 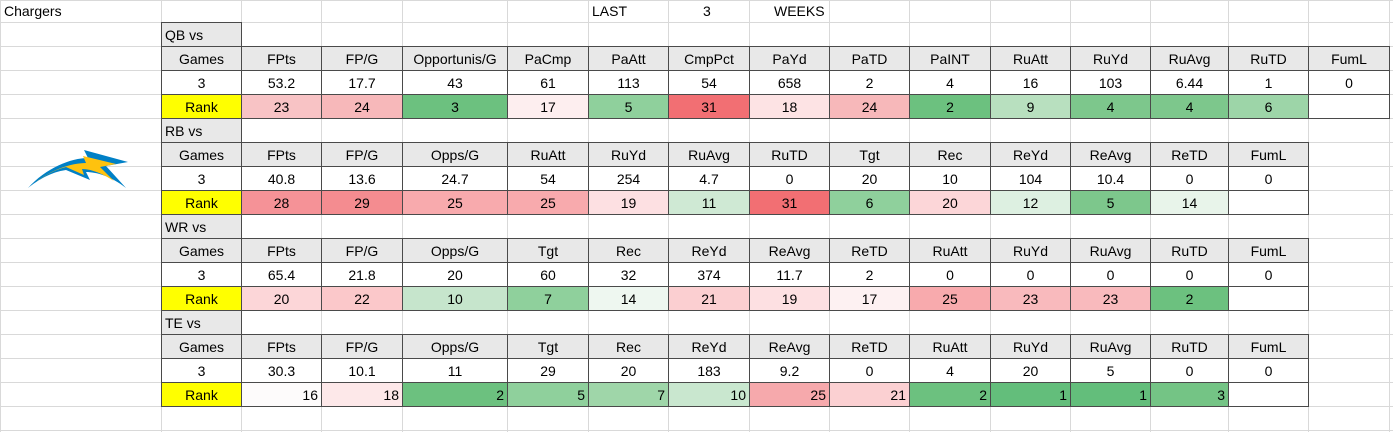 What do you see at coordinates (709, 274) in the screenshot?
I see `stat-value: 374` at bounding box center [709, 274].